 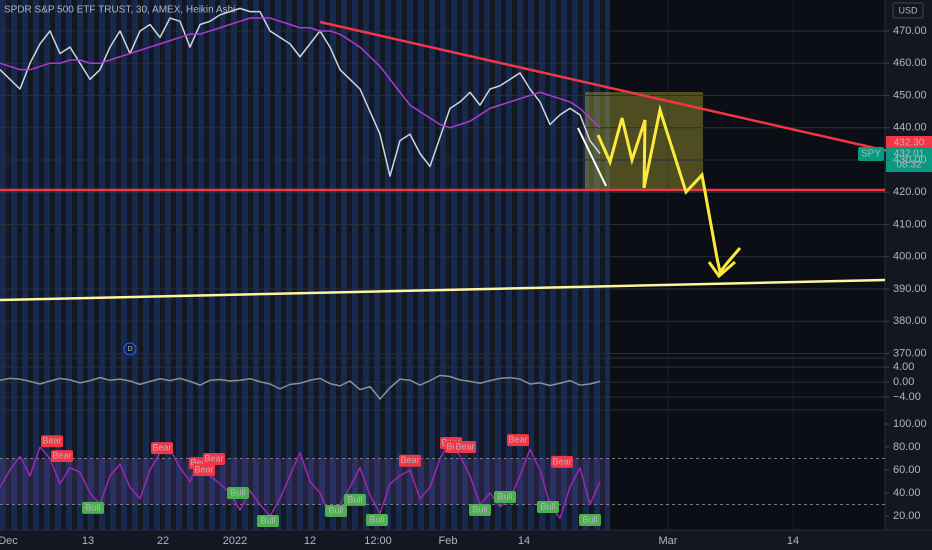 I want to click on y-tick-label: 0.00, so click(x=903, y=382).